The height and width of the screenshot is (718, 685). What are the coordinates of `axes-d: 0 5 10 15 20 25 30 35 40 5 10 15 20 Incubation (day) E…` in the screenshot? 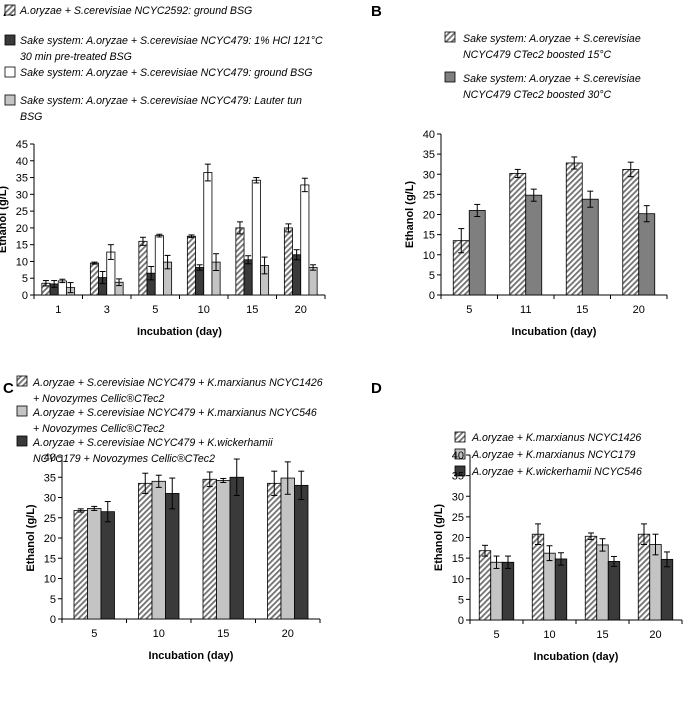 It's located at (558, 556).